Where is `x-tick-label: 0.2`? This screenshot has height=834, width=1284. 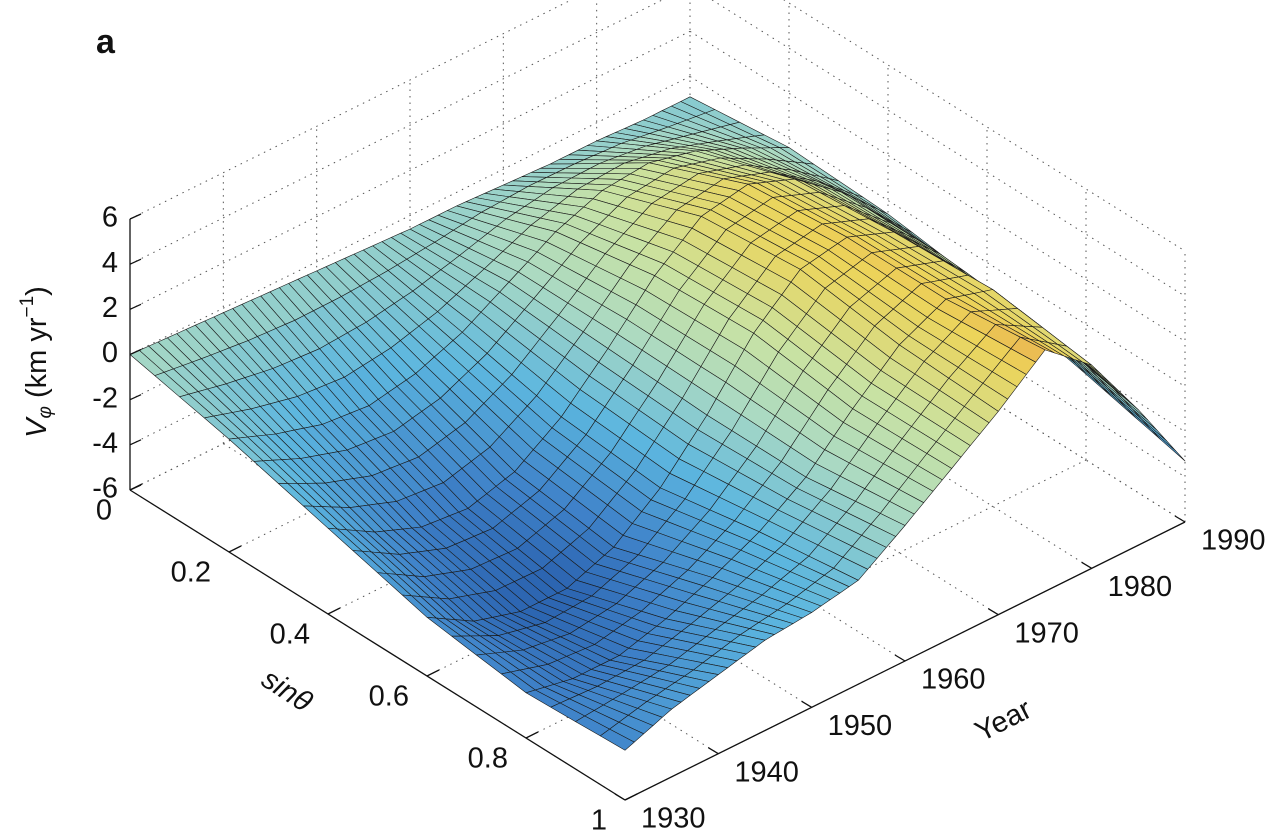
x-tick-label: 0.2 is located at coordinates (191, 573).